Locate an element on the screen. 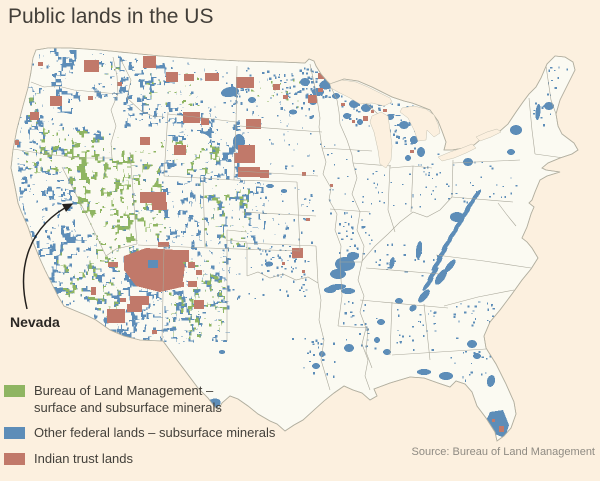 The height and width of the screenshot is (481, 600). legend-label-indian: Indian trust lands is located at coordinates (84, 458).